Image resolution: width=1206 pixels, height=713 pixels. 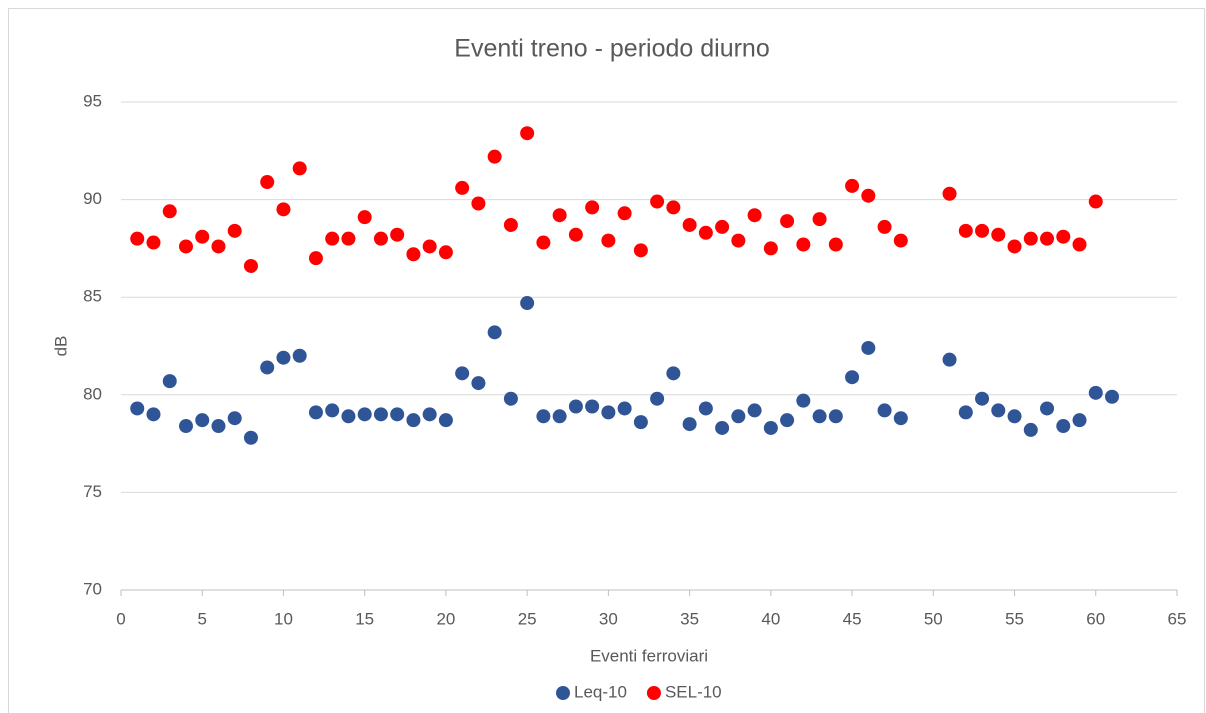 What do you see at coordinates (120, 618) in the screenshot?
I see `x-tick-label: 0` at bounding box center [120, 618].